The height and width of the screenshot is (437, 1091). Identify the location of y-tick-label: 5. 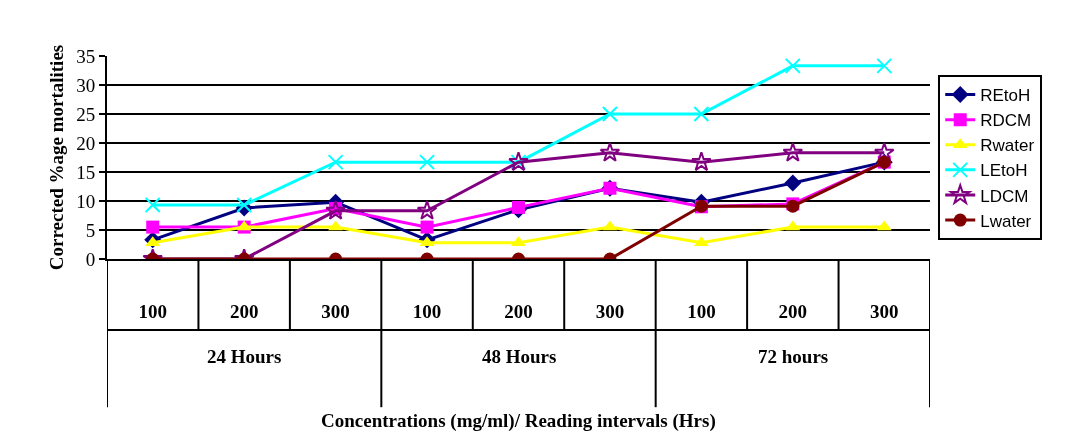
(90, 230).